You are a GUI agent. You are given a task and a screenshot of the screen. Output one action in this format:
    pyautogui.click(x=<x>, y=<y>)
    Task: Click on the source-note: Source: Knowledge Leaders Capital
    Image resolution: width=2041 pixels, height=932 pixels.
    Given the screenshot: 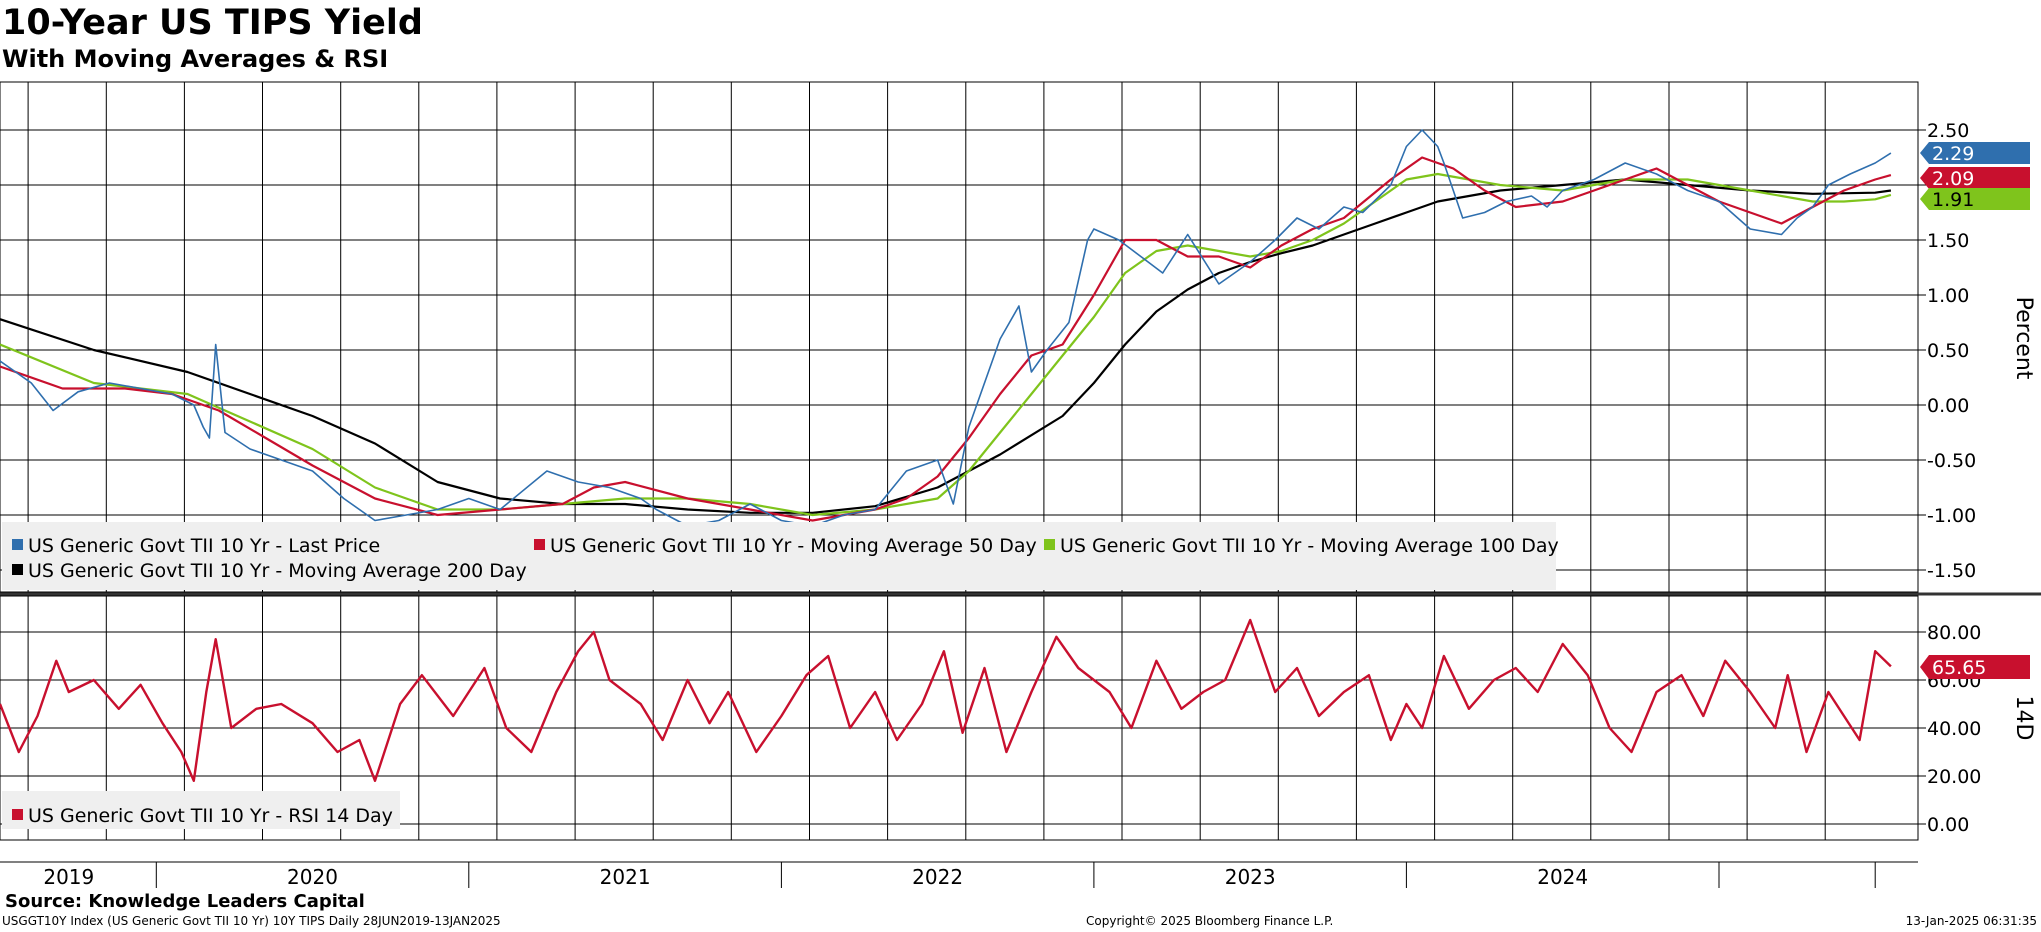 What is the action you would take?
    pyautogui.click(x=185, y=901)
    